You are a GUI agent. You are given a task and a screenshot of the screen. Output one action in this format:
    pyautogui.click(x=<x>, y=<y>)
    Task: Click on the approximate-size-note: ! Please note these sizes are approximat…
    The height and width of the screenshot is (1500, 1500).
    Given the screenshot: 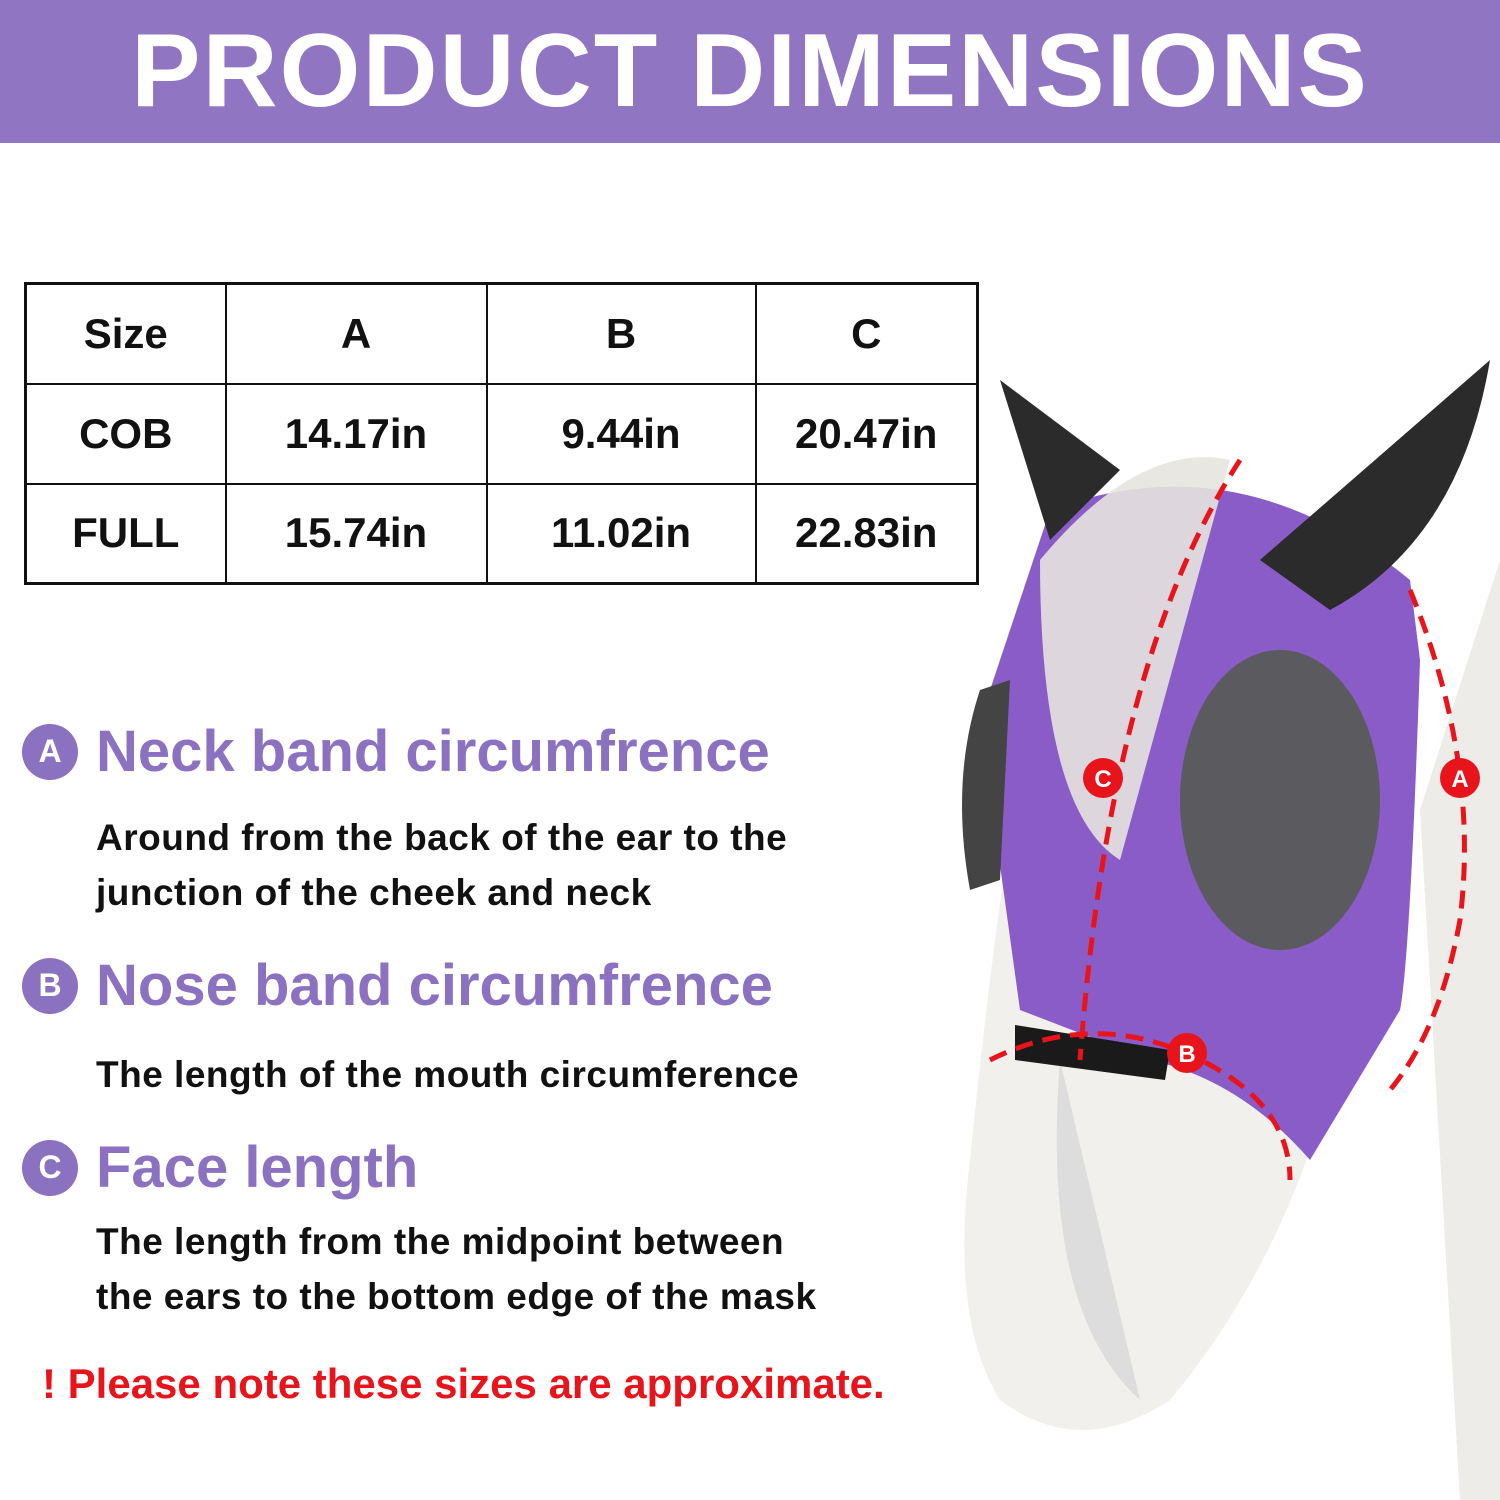 What is the action you would take?
    pyautogui.click(x=463, y=1383)
    